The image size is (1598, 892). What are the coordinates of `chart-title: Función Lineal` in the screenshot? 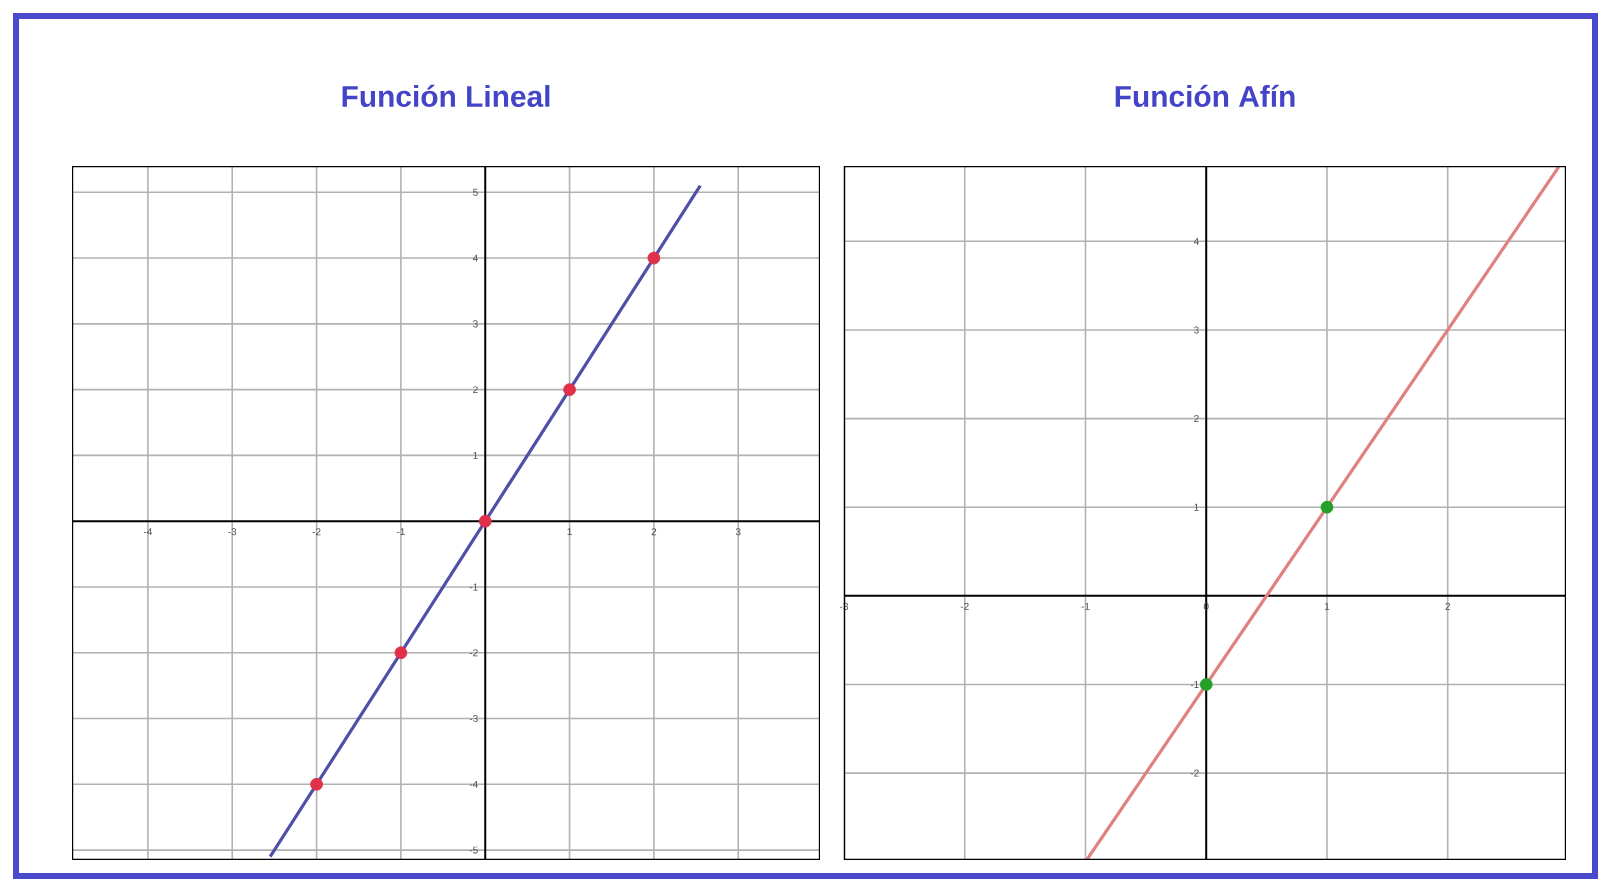 It's located at (446, 95).